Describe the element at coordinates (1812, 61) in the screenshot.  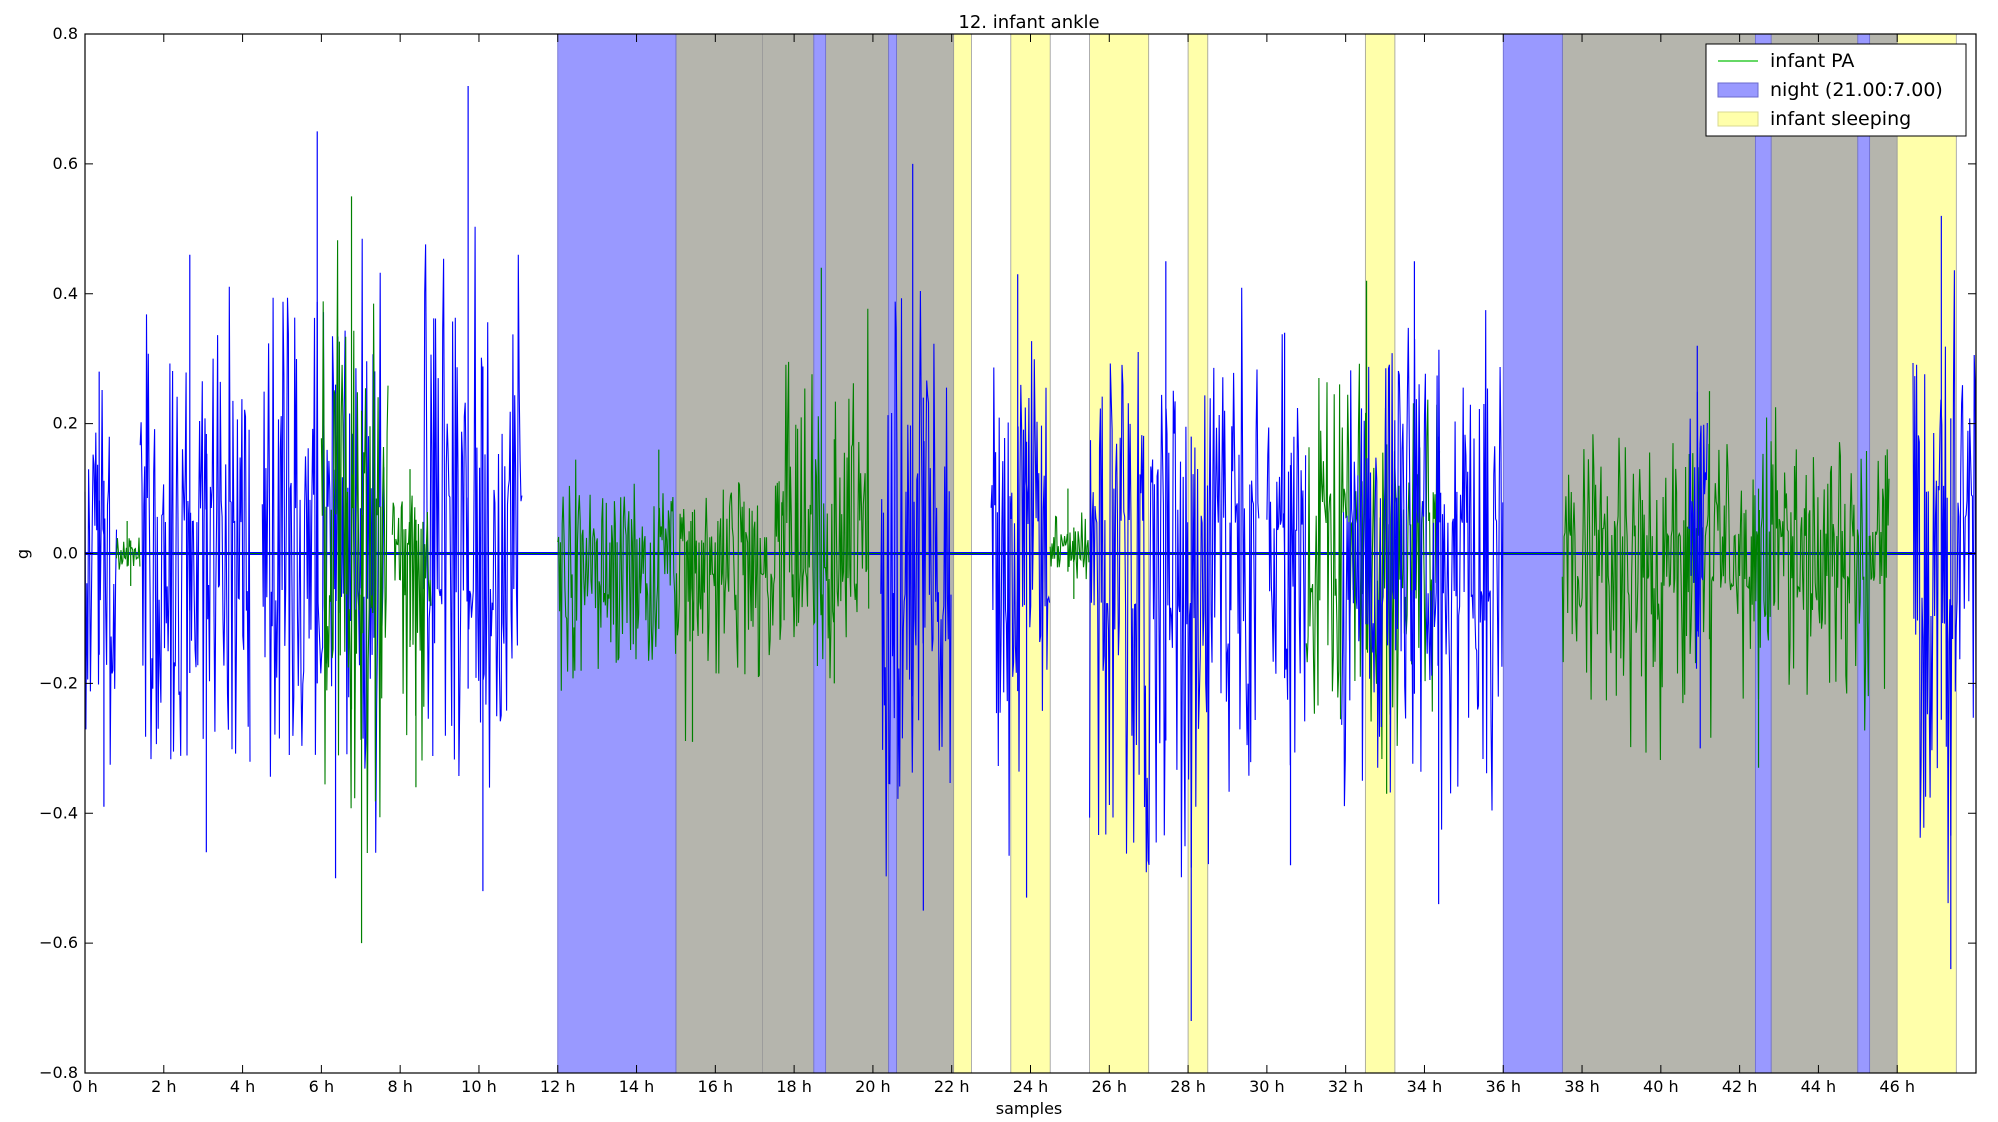
I see `legend-entry-label: infant PA` at that location.